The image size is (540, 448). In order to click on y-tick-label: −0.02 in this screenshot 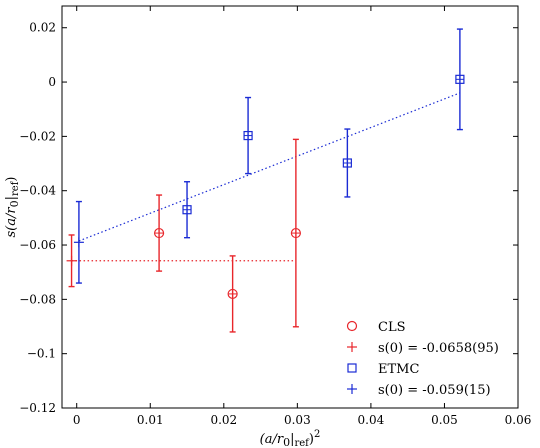, I will do `click(37, 136)`.